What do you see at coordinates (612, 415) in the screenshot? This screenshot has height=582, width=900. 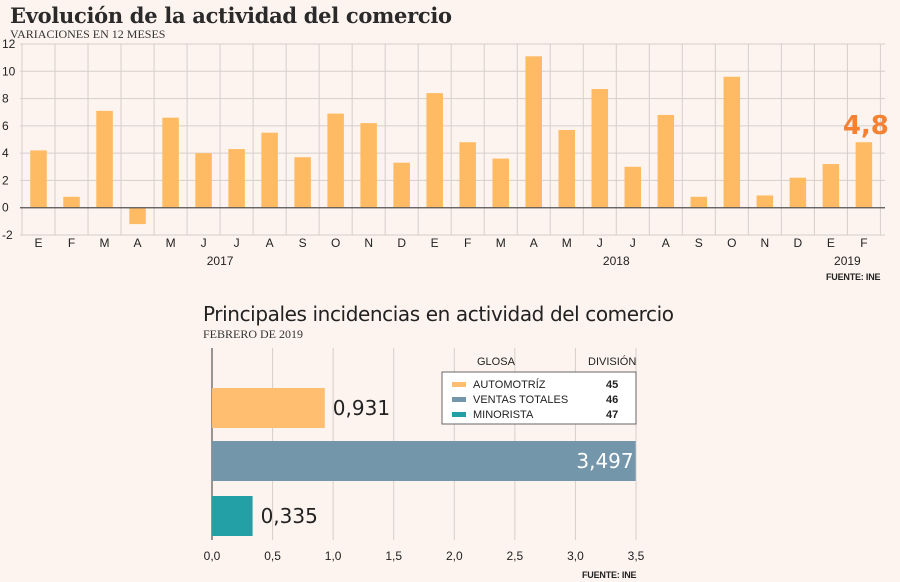 I see `legend-division: 47` at bounding box center [612, 415].